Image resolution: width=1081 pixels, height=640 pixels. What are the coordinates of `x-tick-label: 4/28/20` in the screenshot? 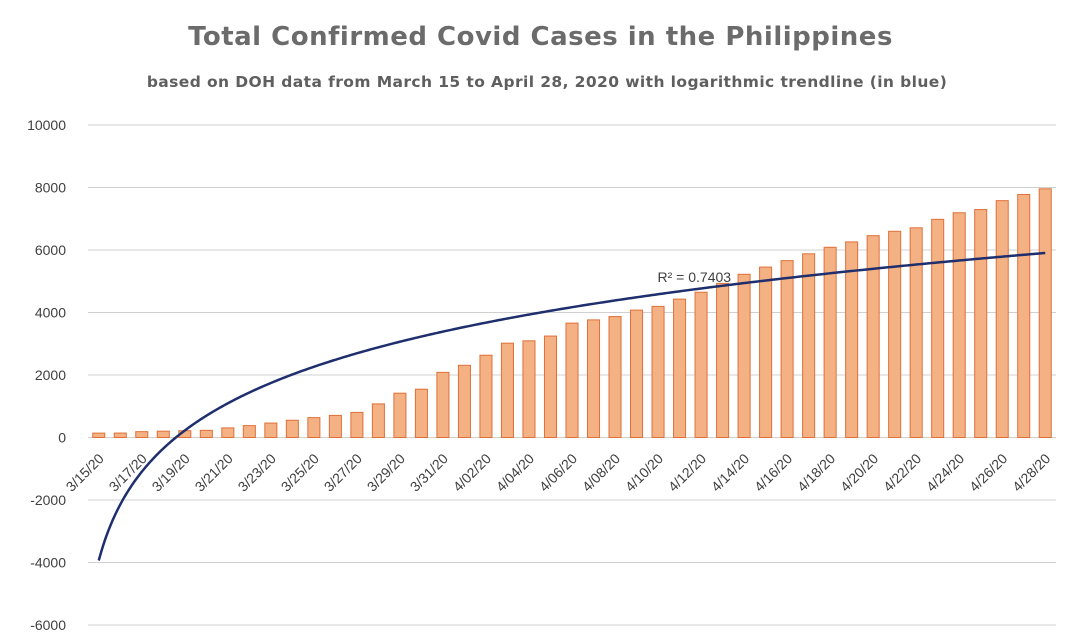 It's located at (1031, 472).